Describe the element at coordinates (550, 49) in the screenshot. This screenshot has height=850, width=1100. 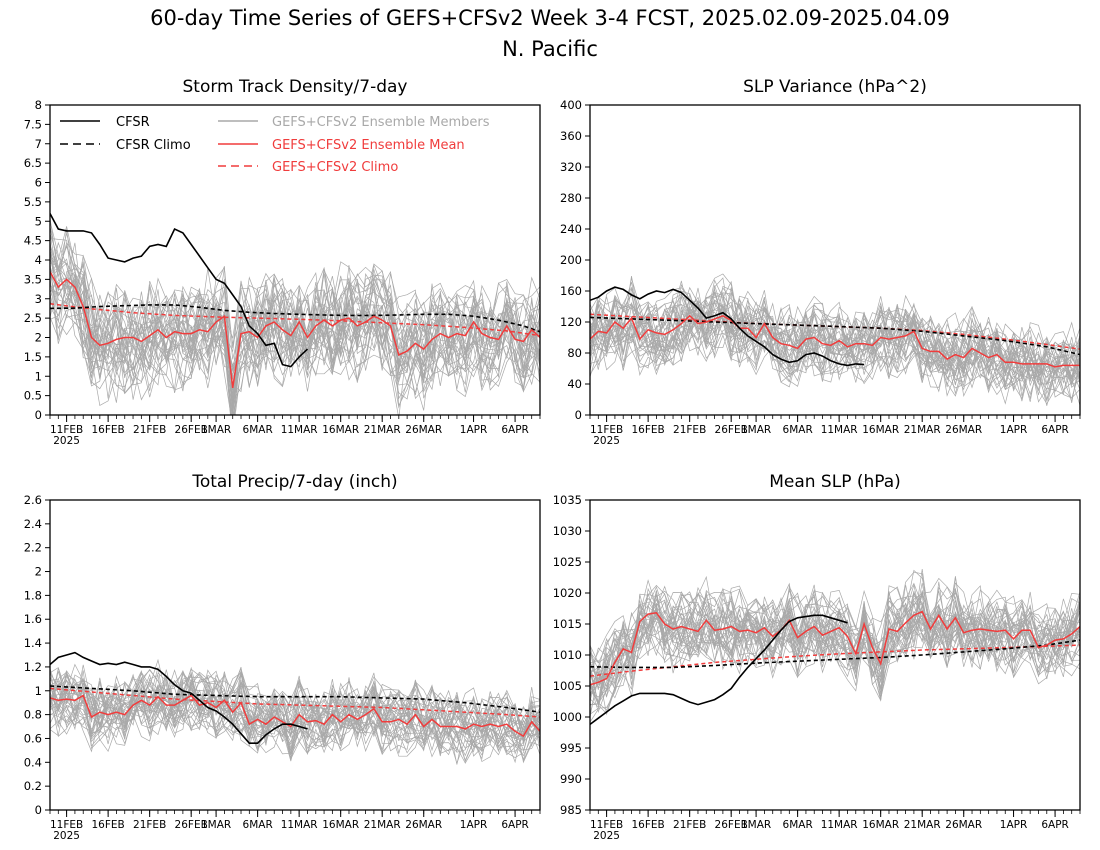
I see `figure-title-line2: N. Pacific` at that location.